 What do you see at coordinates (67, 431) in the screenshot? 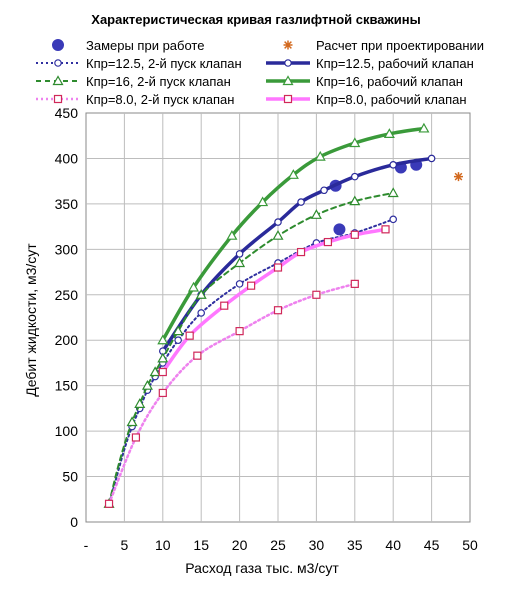
I see `y-tick-label: 100` at bounding box center [67, 431].